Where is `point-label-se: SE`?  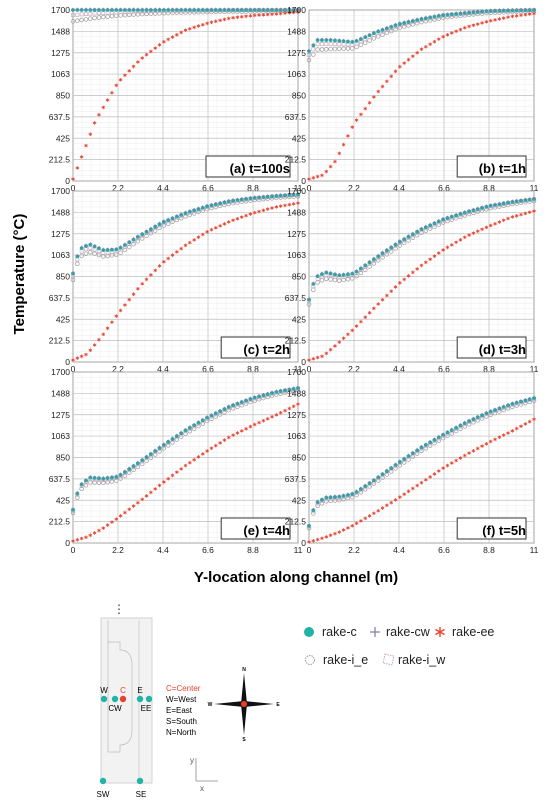 point-label-se: SE is located at coordinates (141, 794).